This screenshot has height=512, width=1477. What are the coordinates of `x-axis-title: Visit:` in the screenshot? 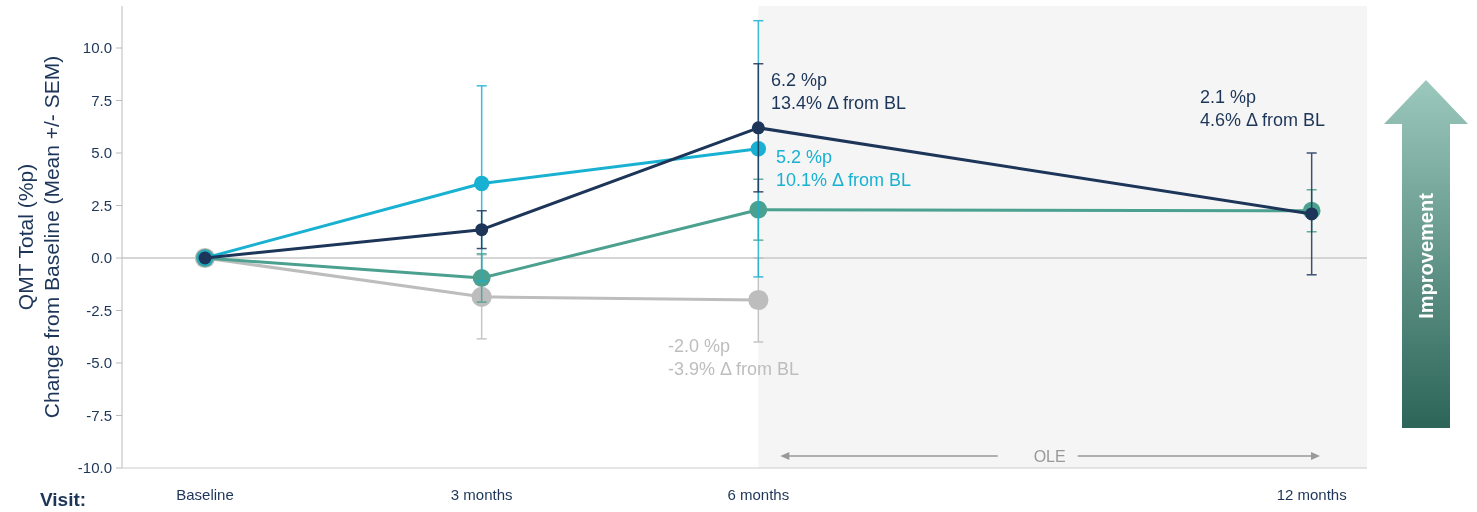 It's located at (63, 499).